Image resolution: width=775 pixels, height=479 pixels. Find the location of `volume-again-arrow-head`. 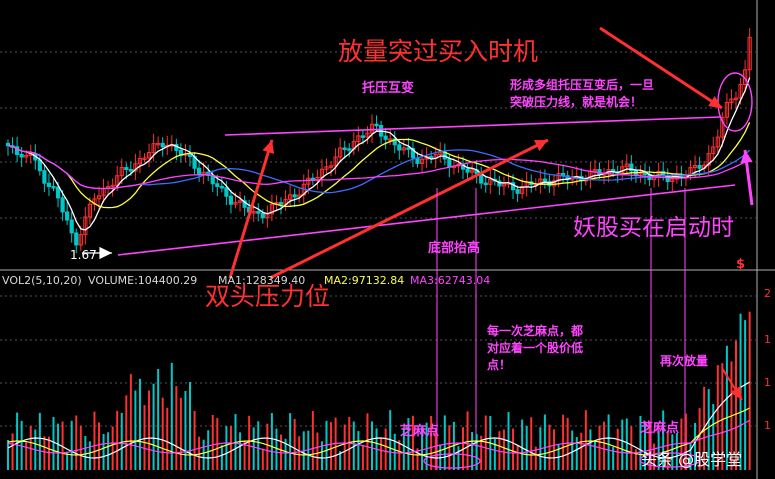

volume-again-arrow-head is located at coordinates (736, 393).